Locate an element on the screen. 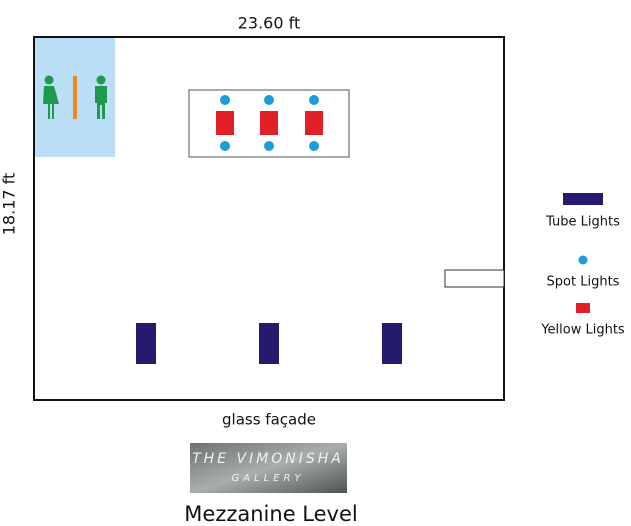 The height and width of the screenshot is (526, 631). restroom-divider is located at coordinates (75, 97).